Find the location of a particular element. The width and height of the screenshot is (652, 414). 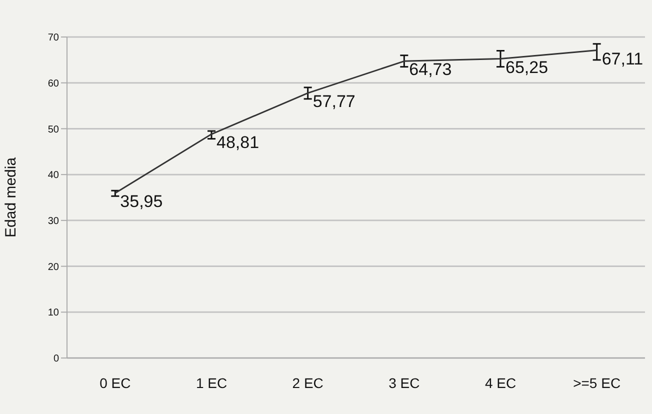

data-label: 67,11 is located at coordinates (623, 58).